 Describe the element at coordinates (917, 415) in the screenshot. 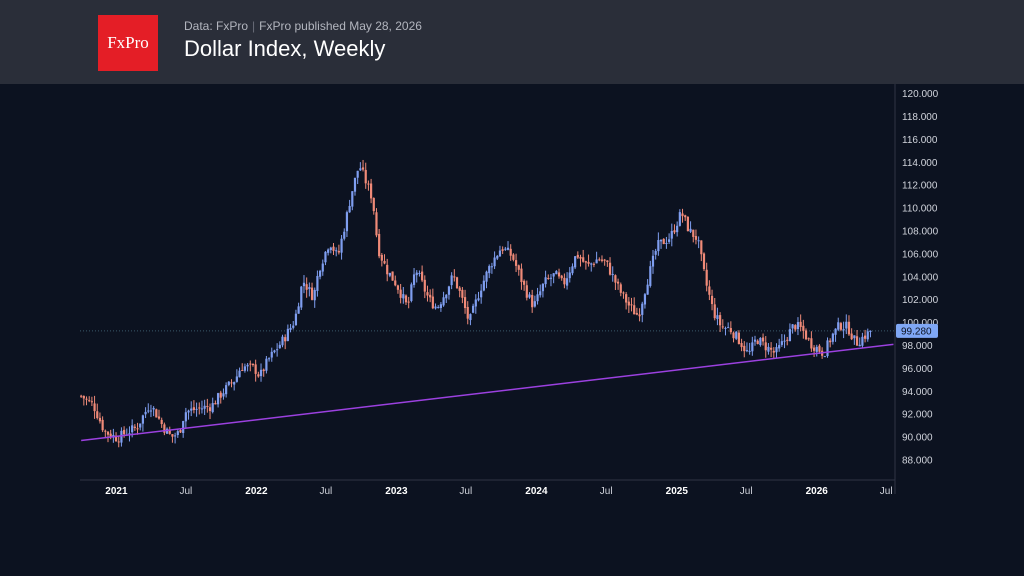

I see `y-tick-label: 92.000` at that location.